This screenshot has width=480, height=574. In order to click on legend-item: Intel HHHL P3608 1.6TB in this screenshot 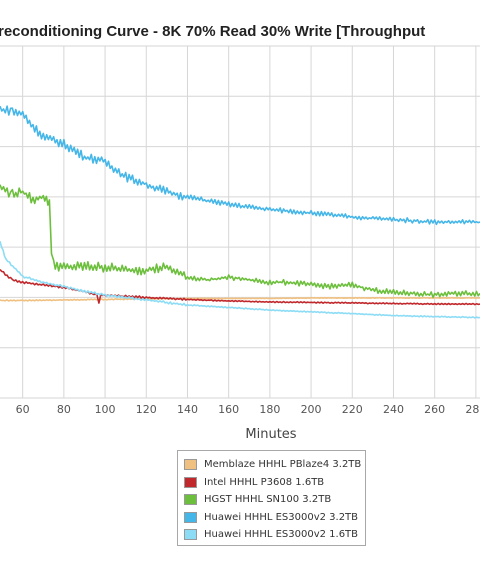, I will do `click(271, 483)`.